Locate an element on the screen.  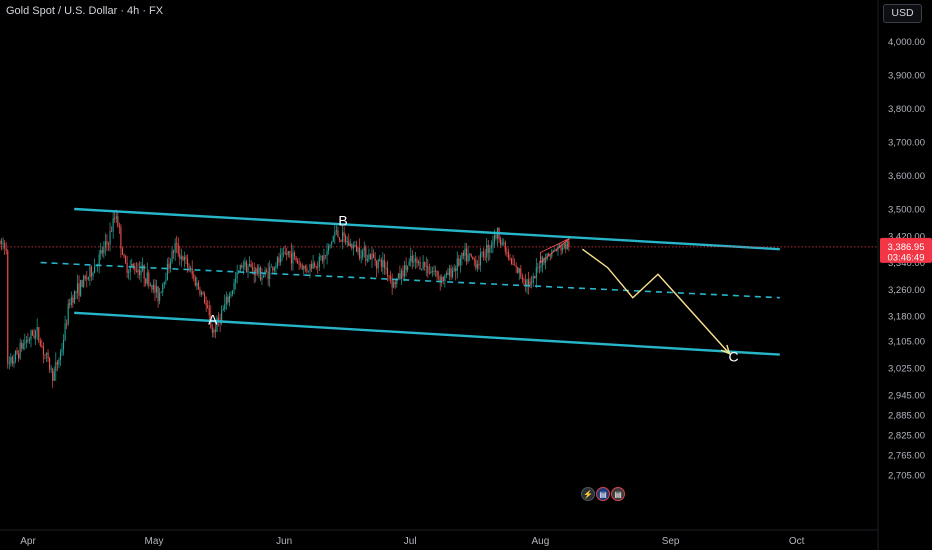
projection-path is located at coordinates (655, 301).